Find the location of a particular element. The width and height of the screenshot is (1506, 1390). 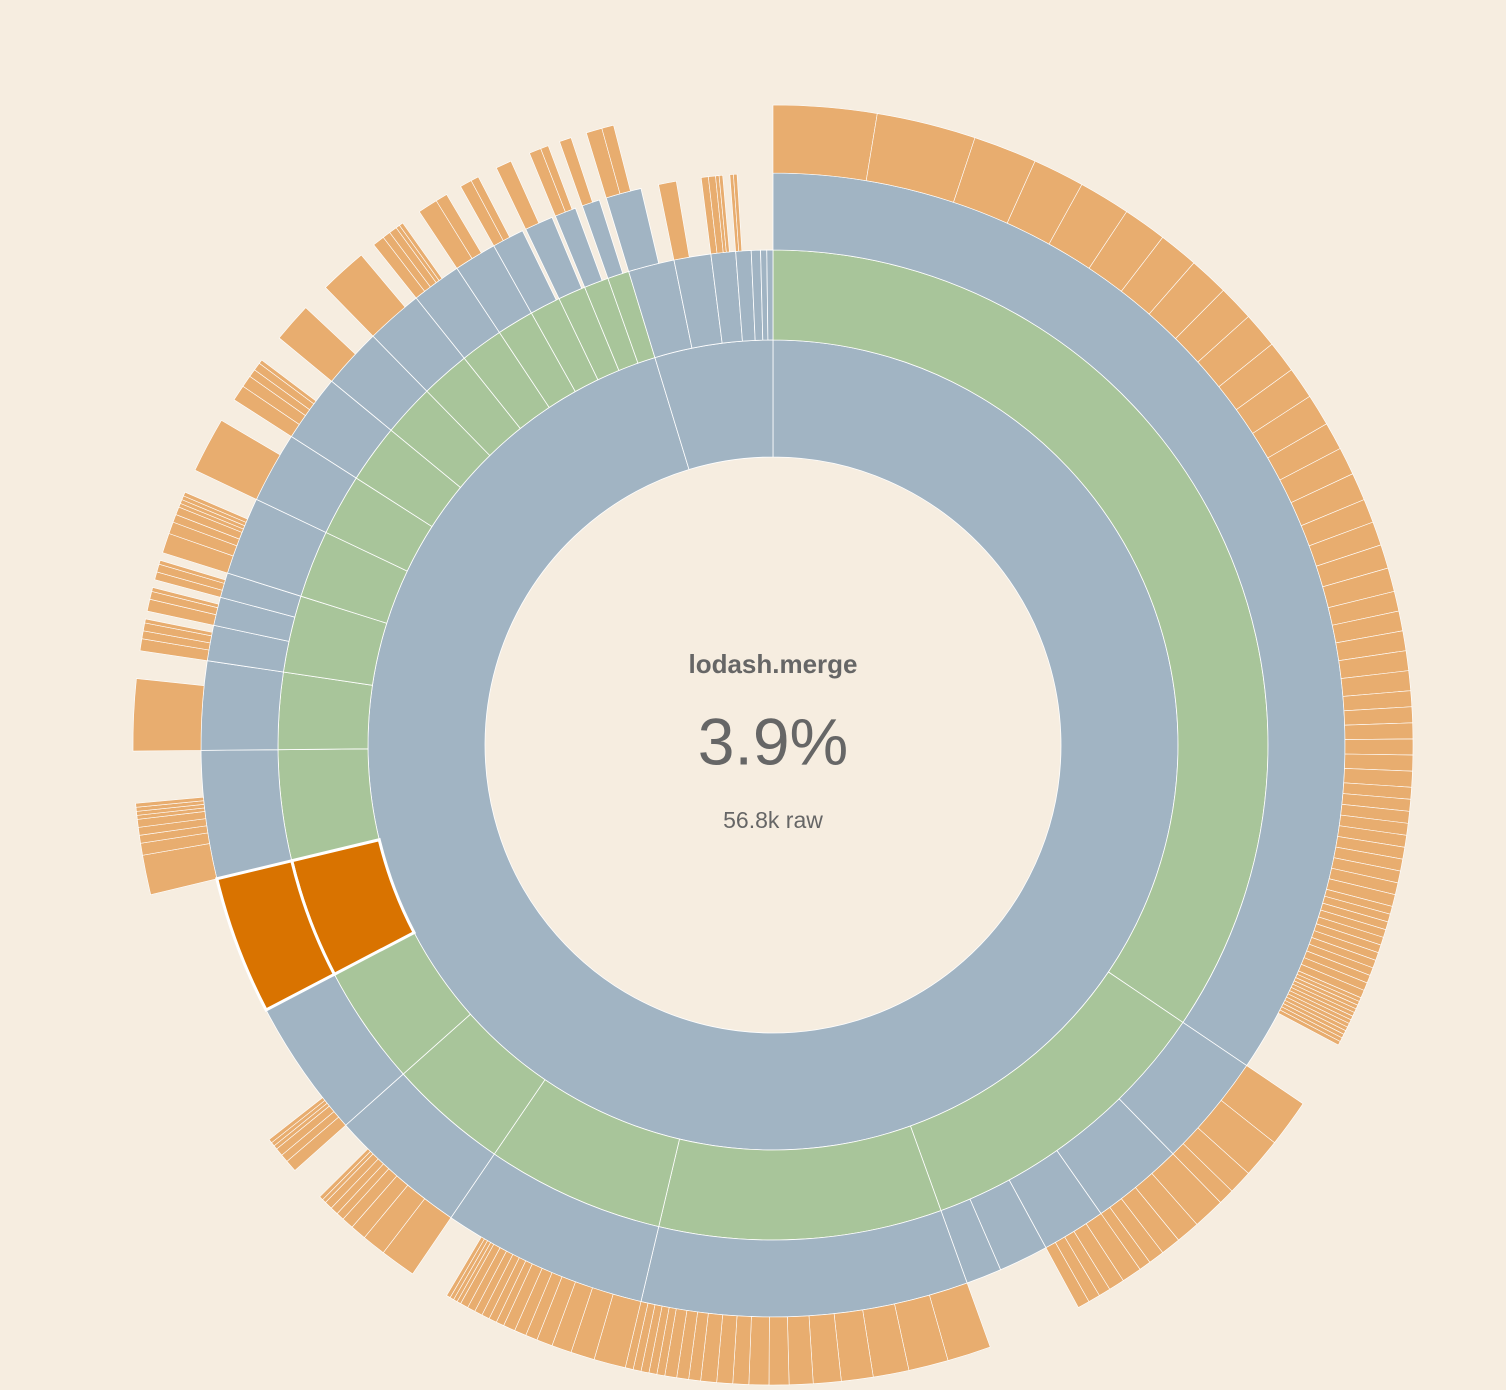

center-title: lodash.merge is located at coordinates (772, 664).